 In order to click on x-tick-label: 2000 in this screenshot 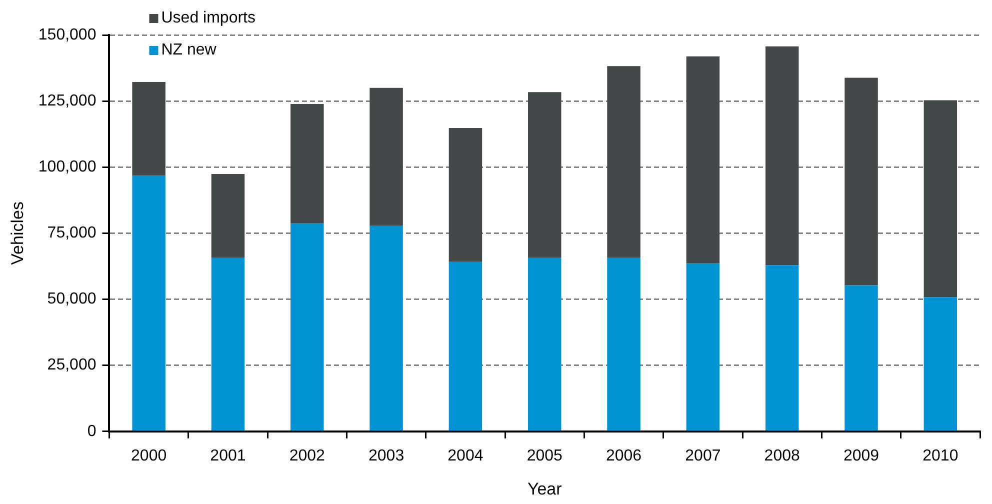, I will do `click(149, 455)`.